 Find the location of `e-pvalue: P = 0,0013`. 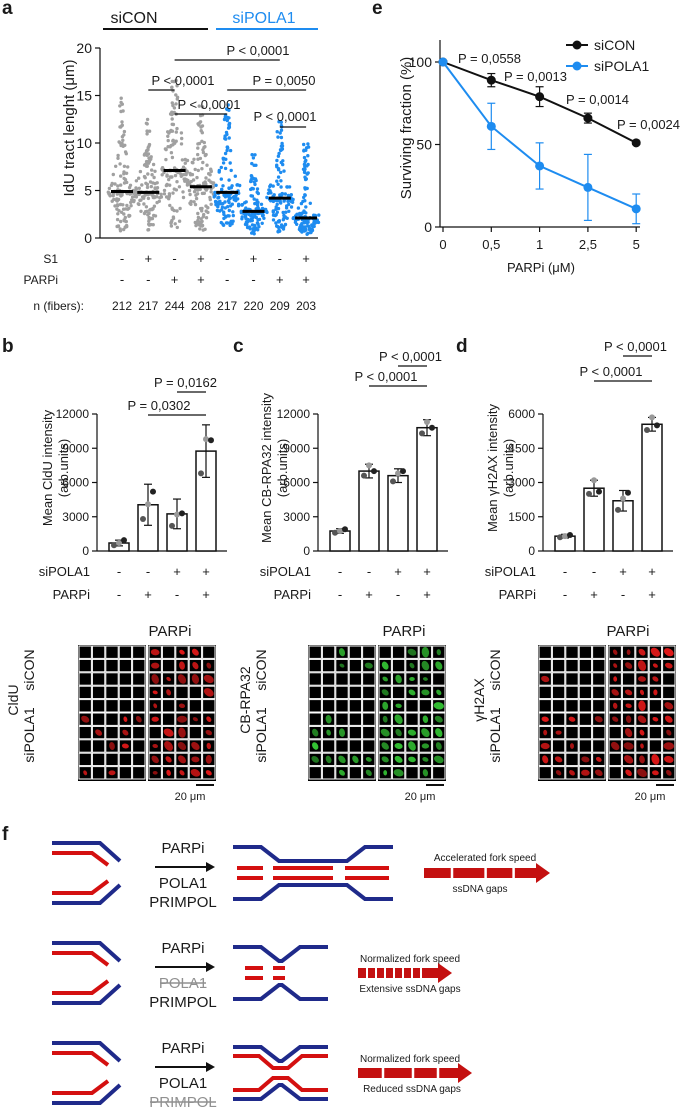

e-pvalue: P = 0,0013 is located at coordinates (535, 76).